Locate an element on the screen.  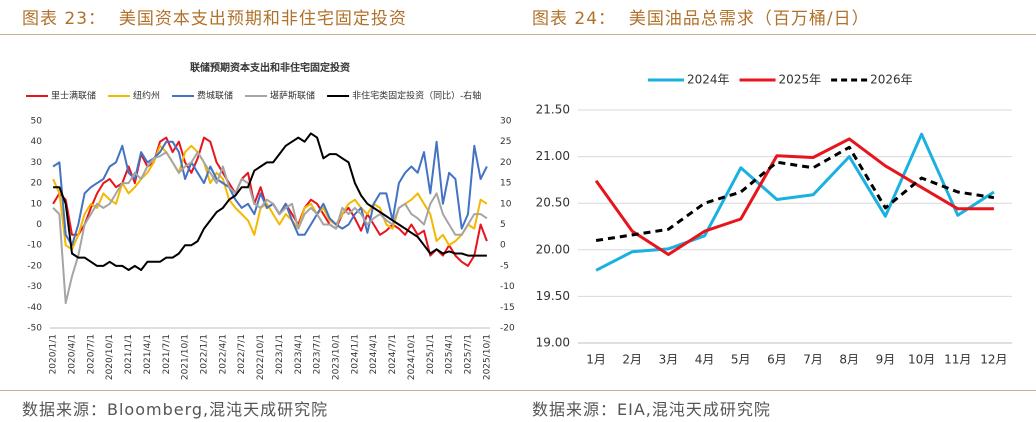
legend-label: 2024年 is located at coordinates (708, 80).